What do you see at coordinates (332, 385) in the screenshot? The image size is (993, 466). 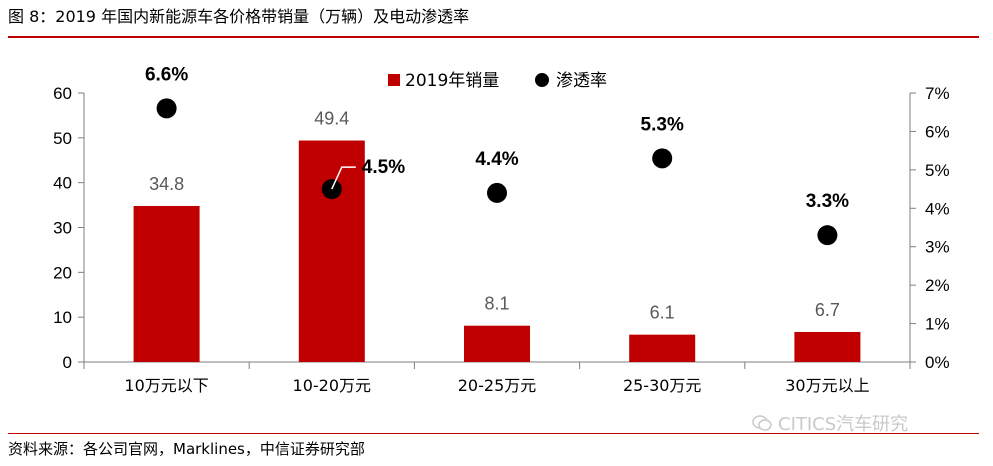 I see `x-tick-label: 10-20万元` at bounding box center [332, 385].